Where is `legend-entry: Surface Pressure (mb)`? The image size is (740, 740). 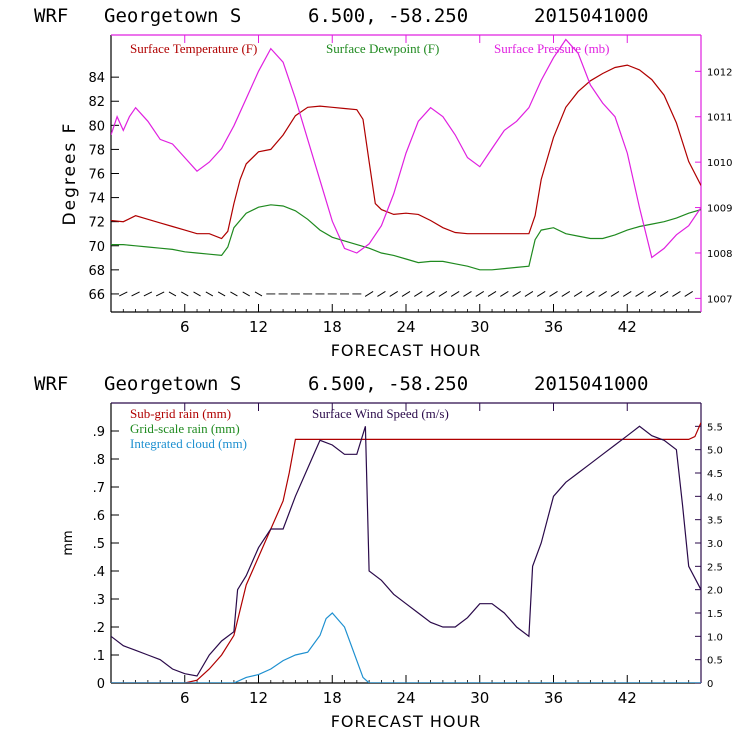 legend-entry: Surface Pressure (mb) is located at coordinates (552, 48).